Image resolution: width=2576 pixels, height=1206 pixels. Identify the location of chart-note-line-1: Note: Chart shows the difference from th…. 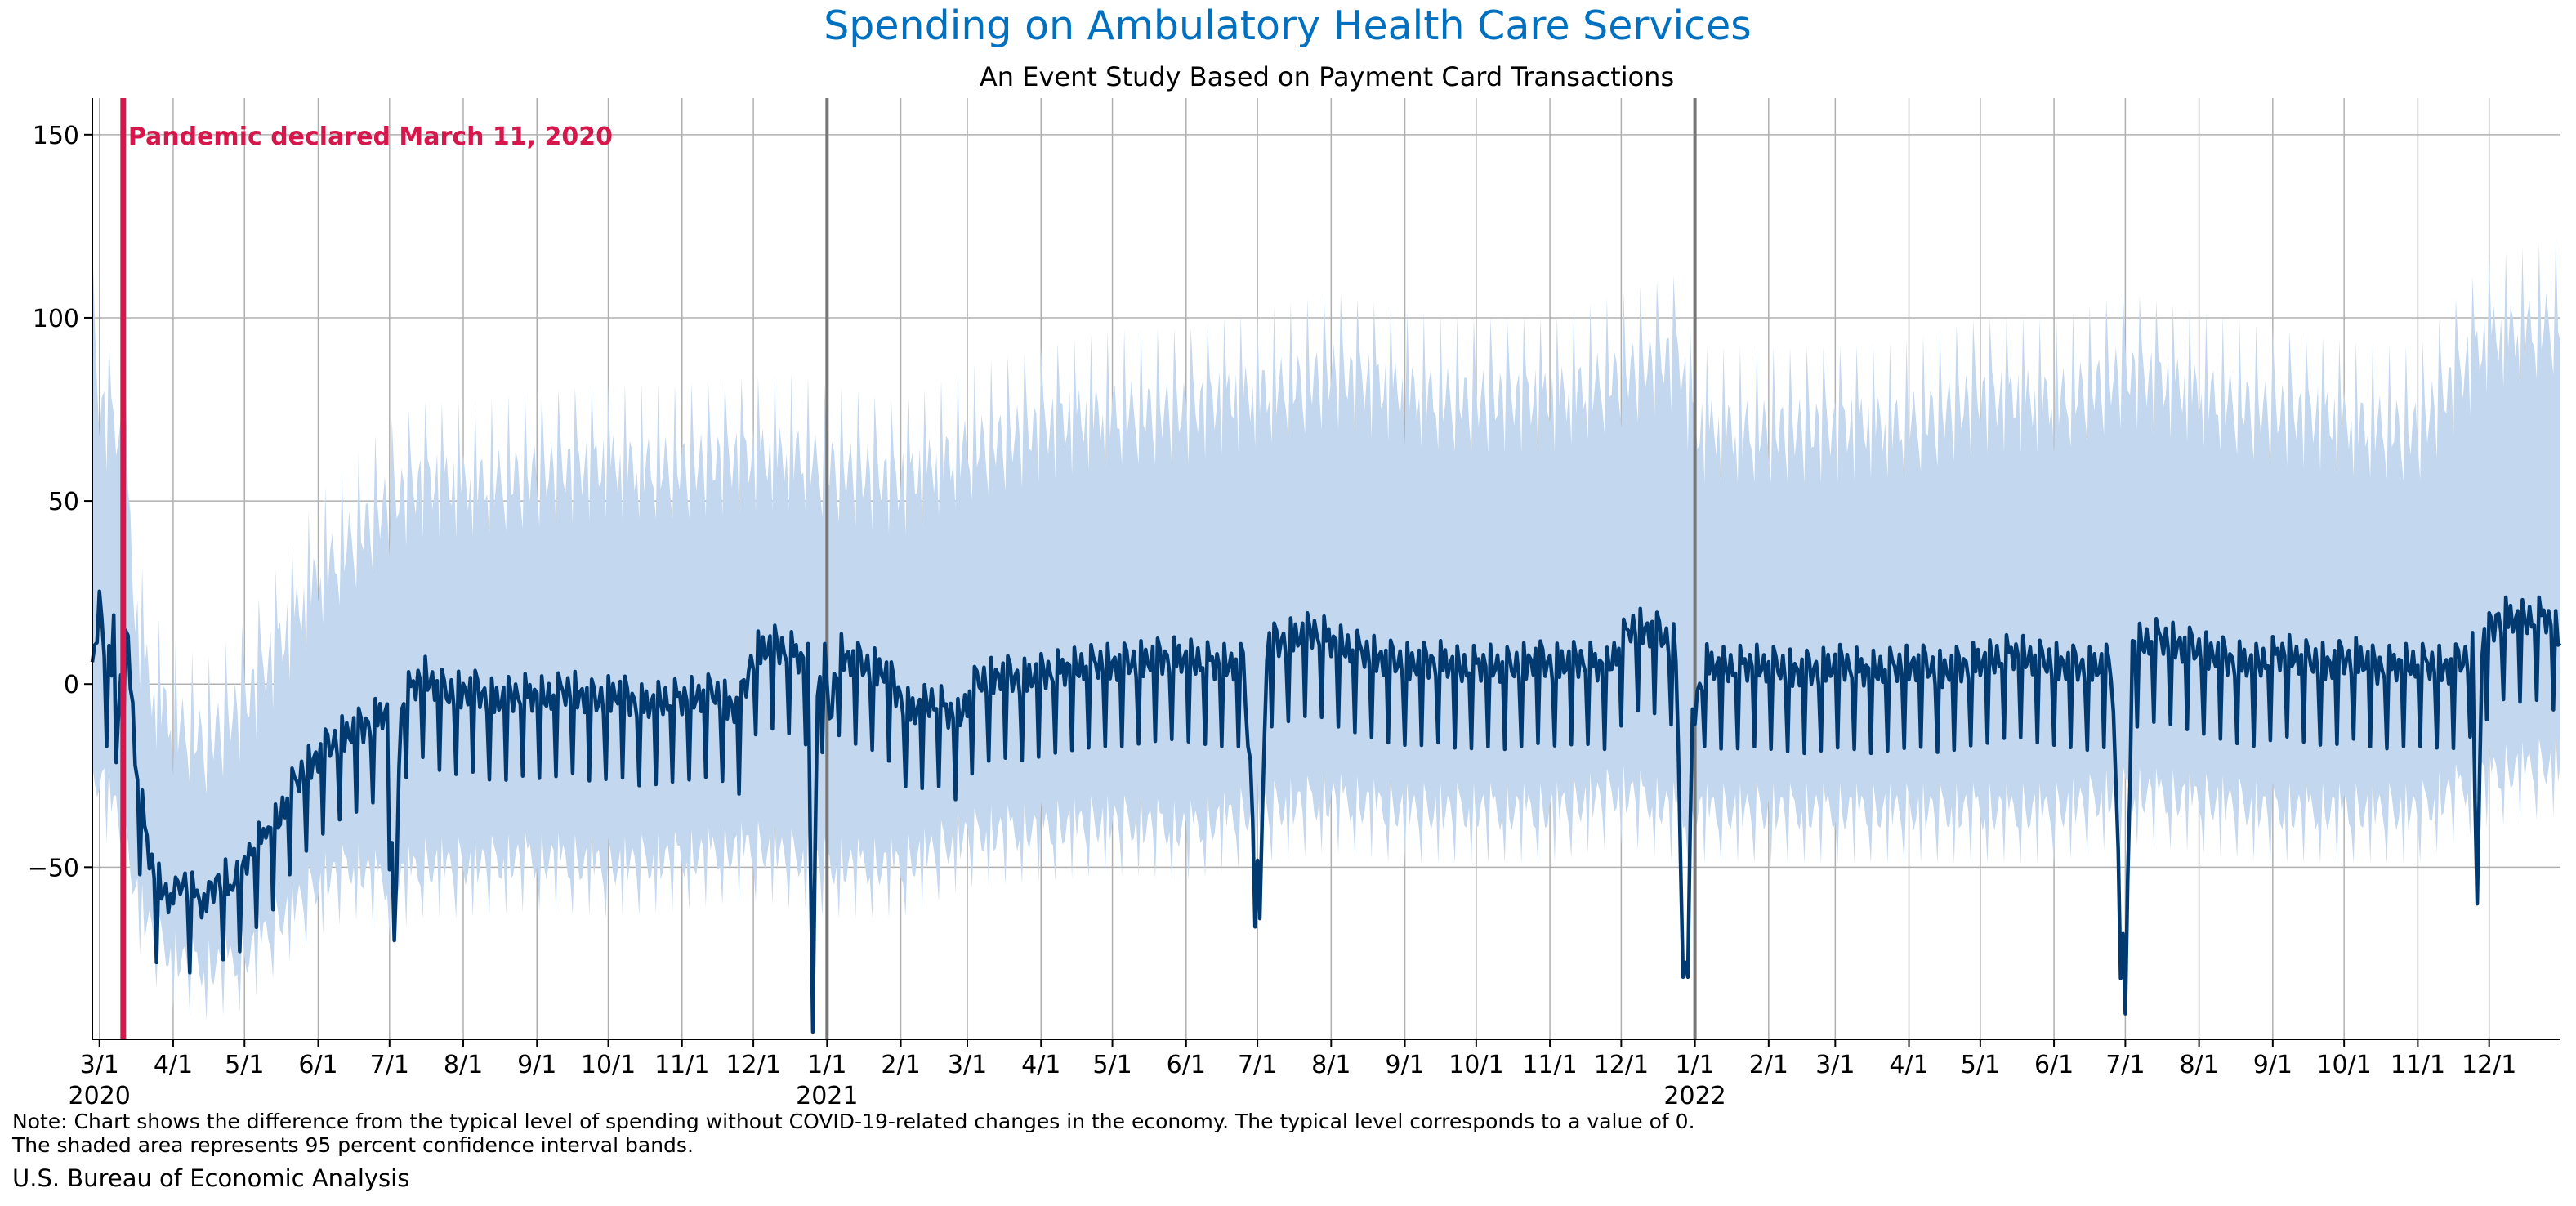
(853, 1121).